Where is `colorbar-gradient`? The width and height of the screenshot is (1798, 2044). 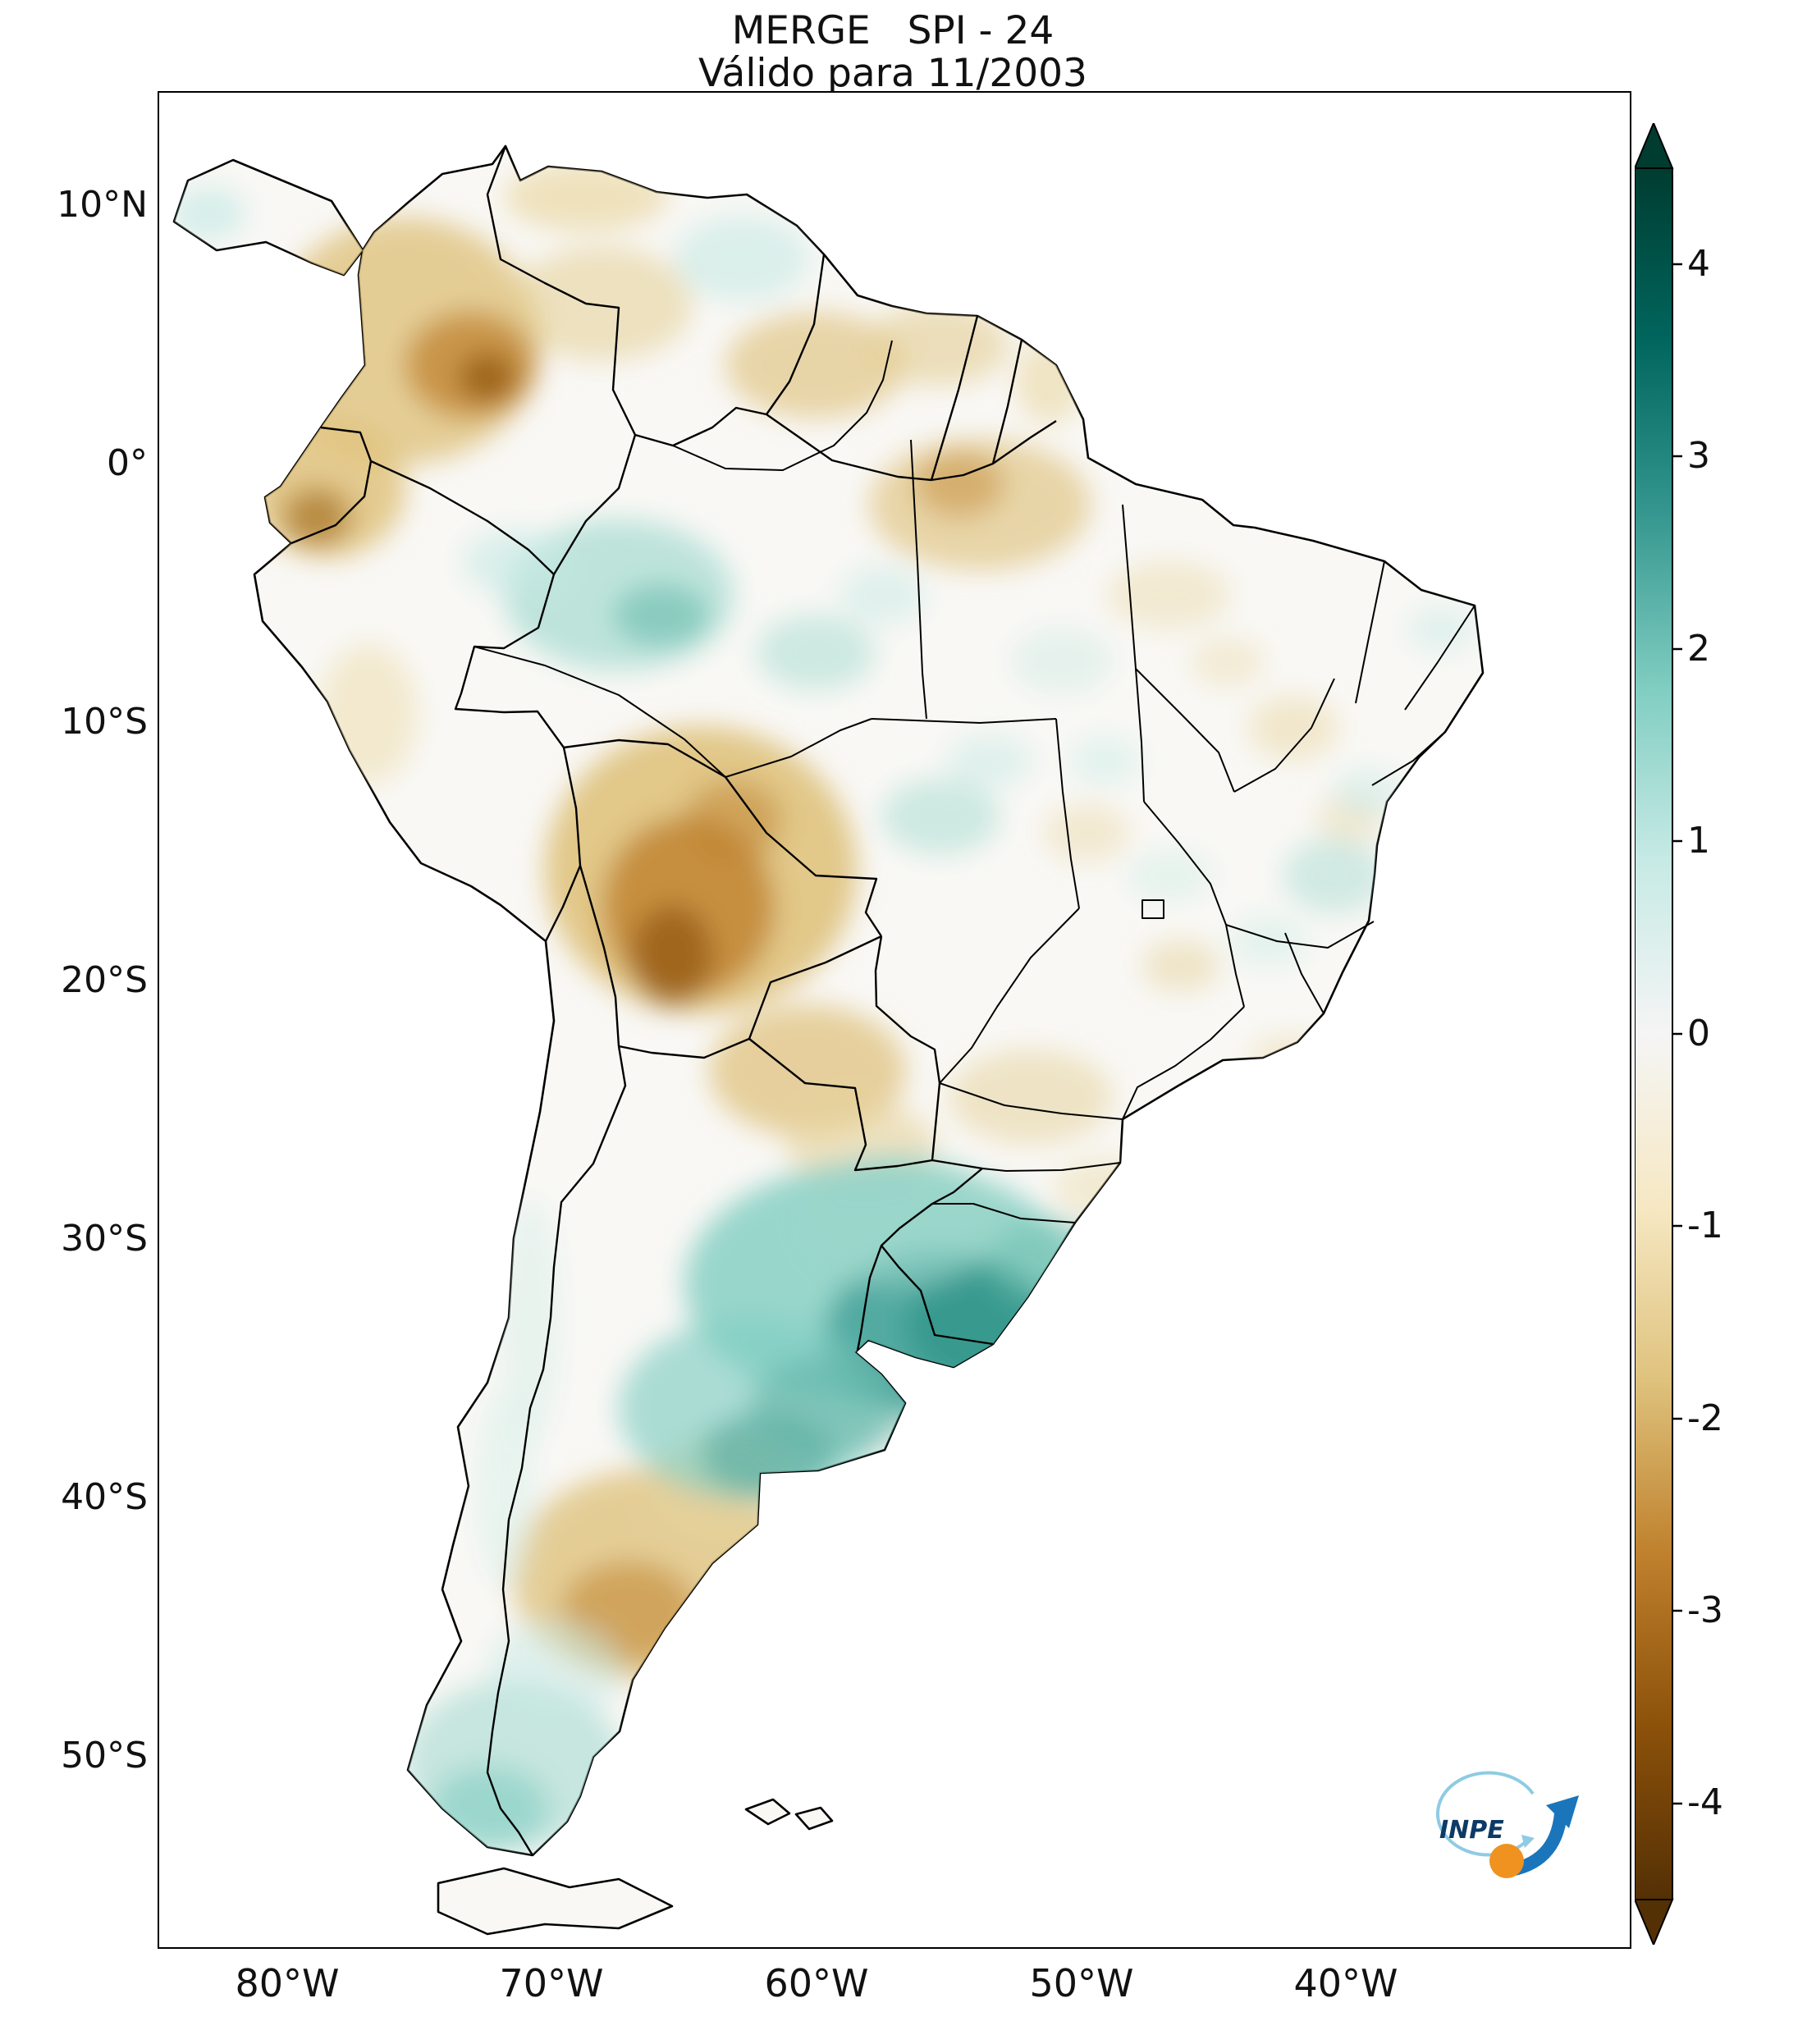 colorbar-gradient is located at coordinates (1657, 1034).